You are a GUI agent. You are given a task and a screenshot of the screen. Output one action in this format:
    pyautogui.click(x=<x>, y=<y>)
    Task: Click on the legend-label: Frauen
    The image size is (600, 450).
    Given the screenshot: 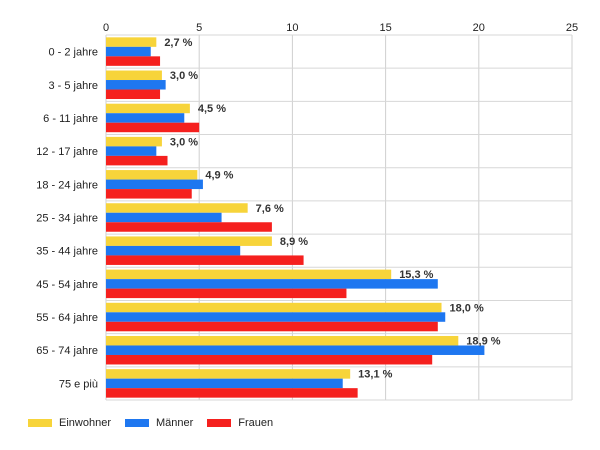 What is the action you would take?
    pyautogui.click(x=256, y=423)
    